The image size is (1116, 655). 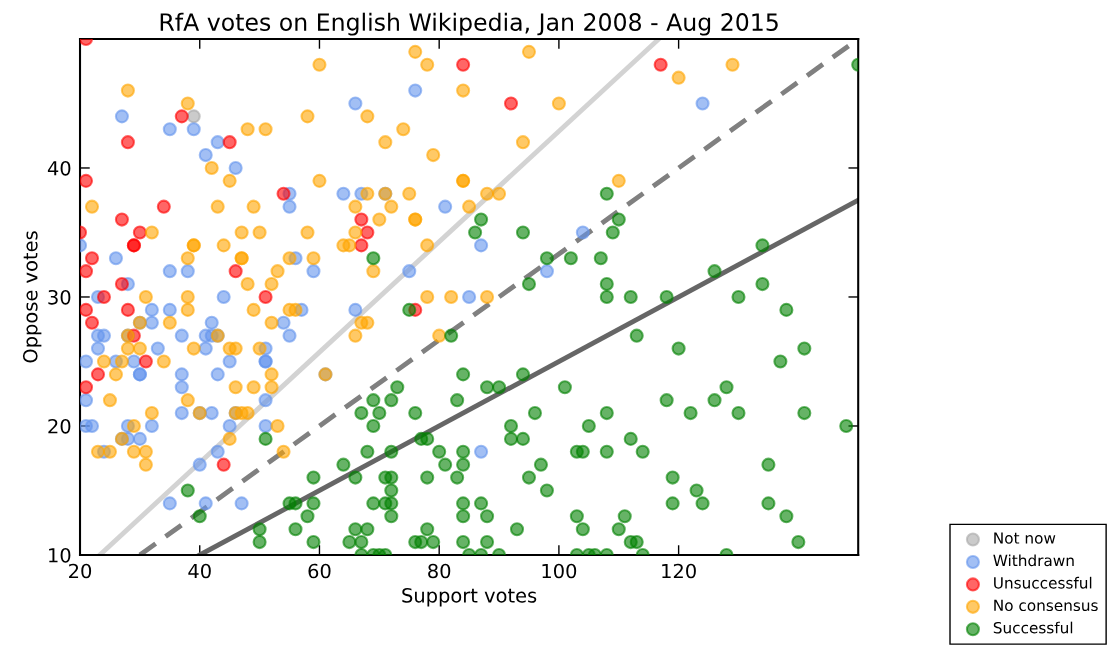 I want to click on legend-label: No consensus, so click(x=1046, y=605).